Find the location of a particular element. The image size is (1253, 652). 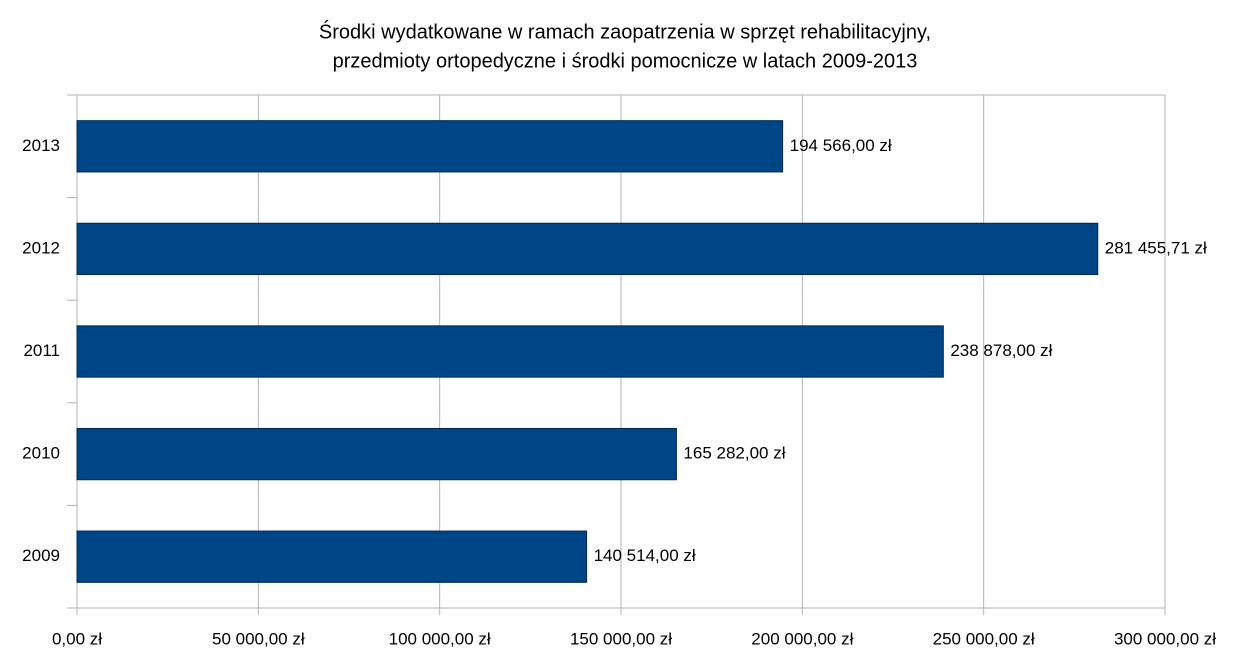

data-label: 140 514,00 zł is located at coordinates (645, 555).